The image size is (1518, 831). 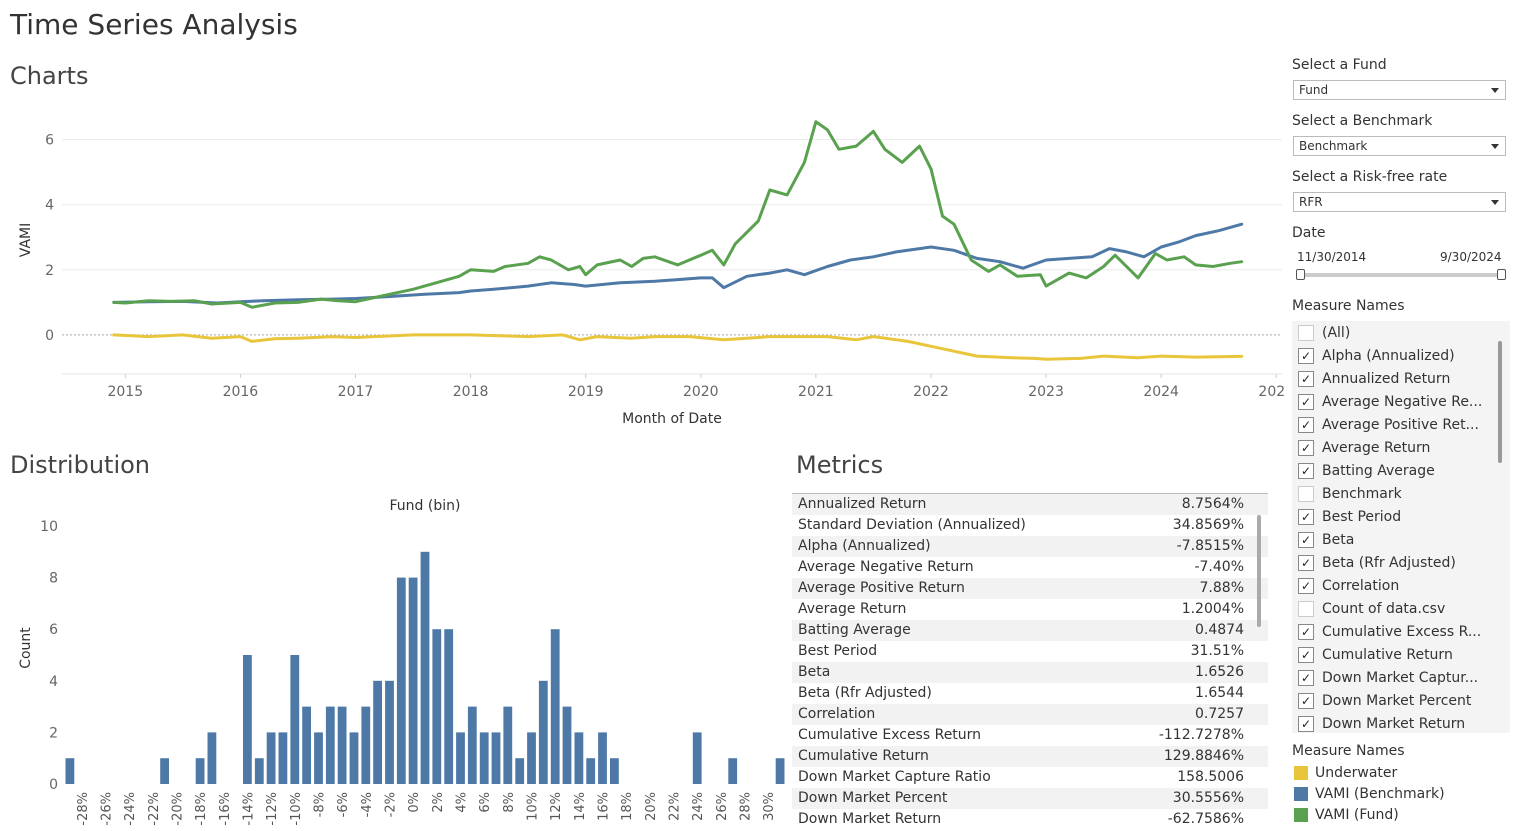 I want to click on metrics-scrollbar, so click(x=1259, y=571).